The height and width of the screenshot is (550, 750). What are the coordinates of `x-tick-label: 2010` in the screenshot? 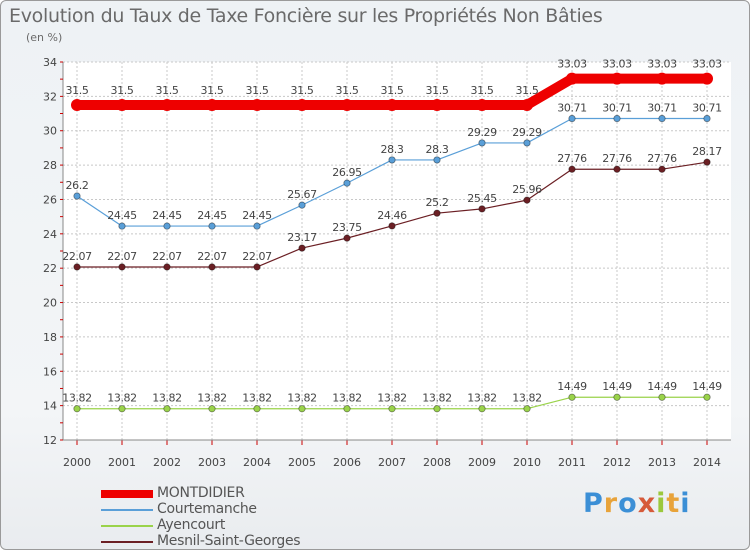 It's located at (527, 462).